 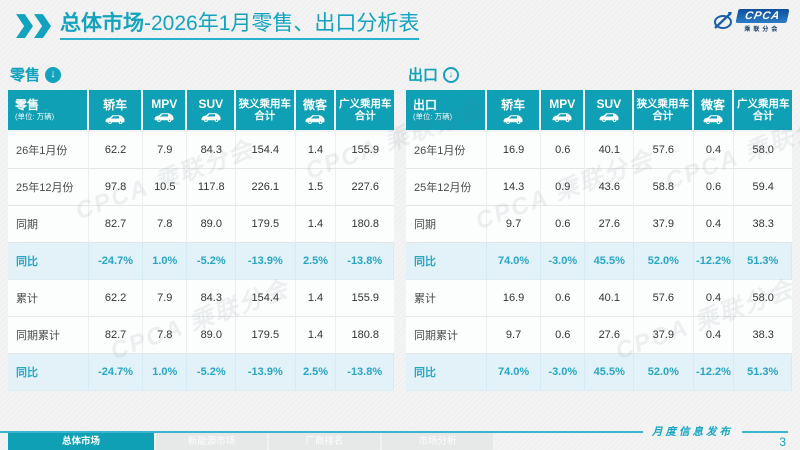 What do you see at coordinates (316, 111) in the screenshot?
I see `column-header: 微客` at bounding box center [316, 111].